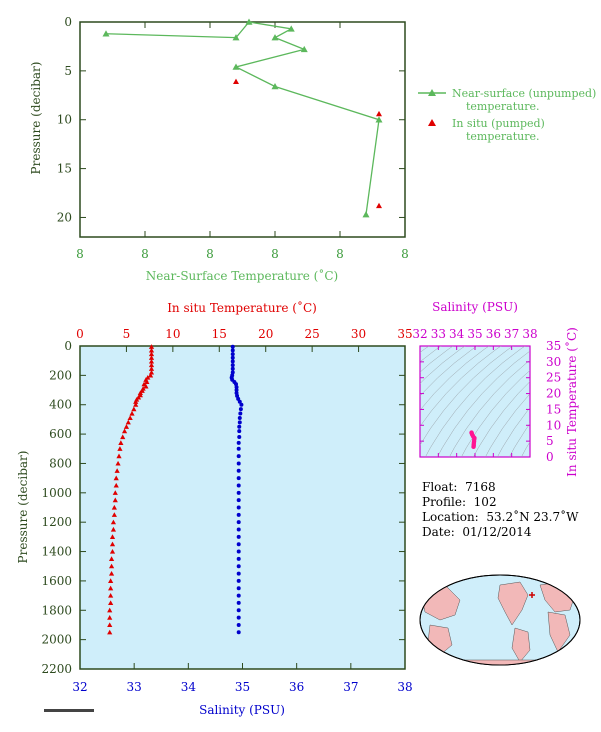 This screenshot has height=732, width=601. Describe the element at coordinates (60, 405) in the screenshot. I see `pressure-tick-label: 400` at that location.